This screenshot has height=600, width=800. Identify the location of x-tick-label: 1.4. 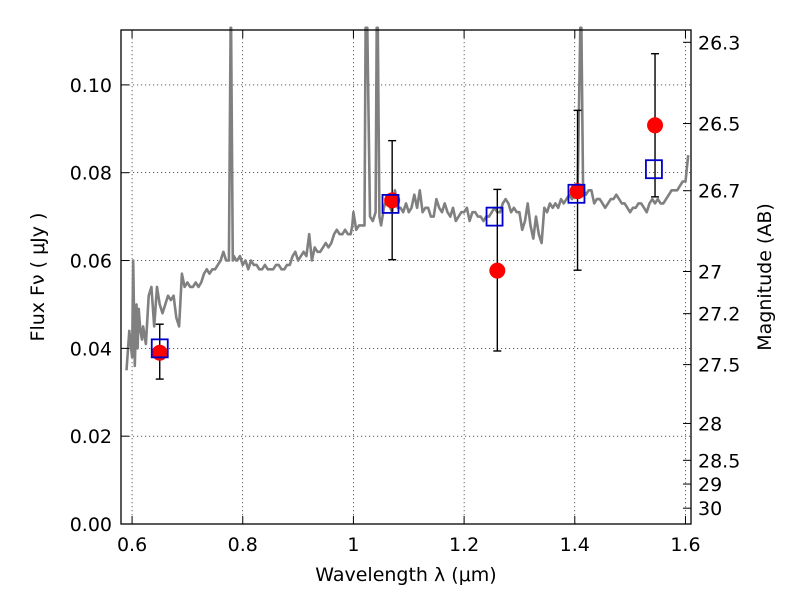
(575, 545).